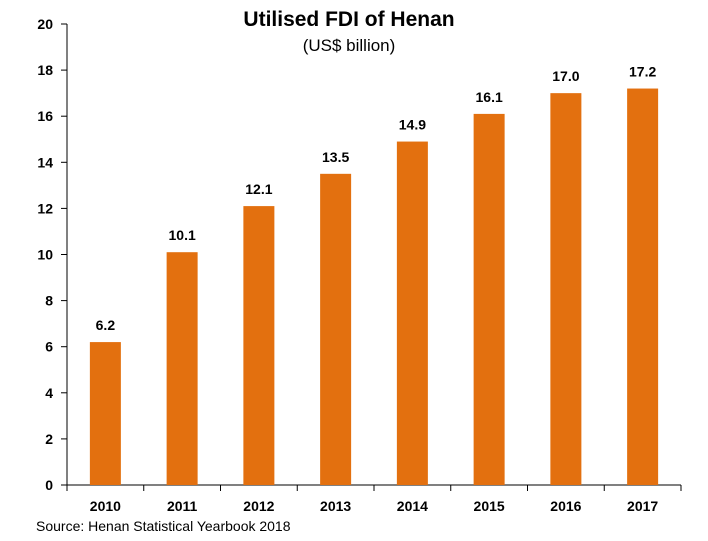  I want to click on y-tick-label: 6, so click(49, 347).